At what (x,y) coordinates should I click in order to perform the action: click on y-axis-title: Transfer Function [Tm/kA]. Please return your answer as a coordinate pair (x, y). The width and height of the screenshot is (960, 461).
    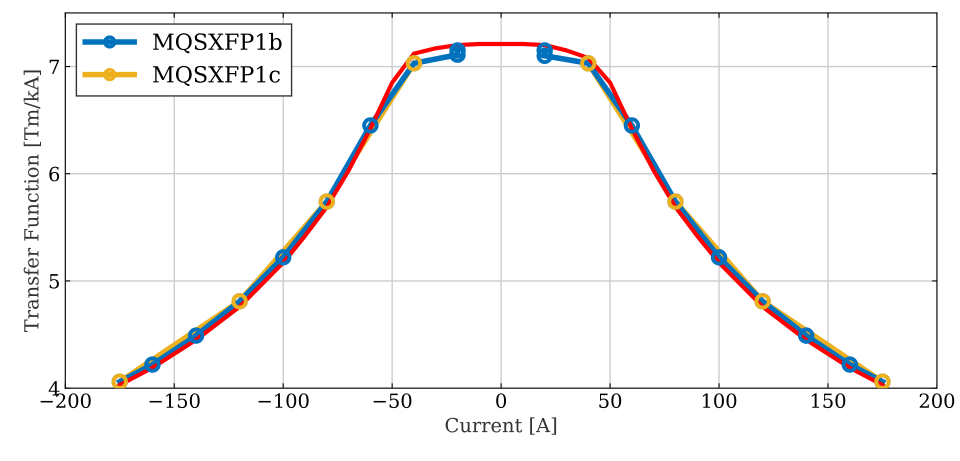
    Looking at the image, I should click on (33, 201).